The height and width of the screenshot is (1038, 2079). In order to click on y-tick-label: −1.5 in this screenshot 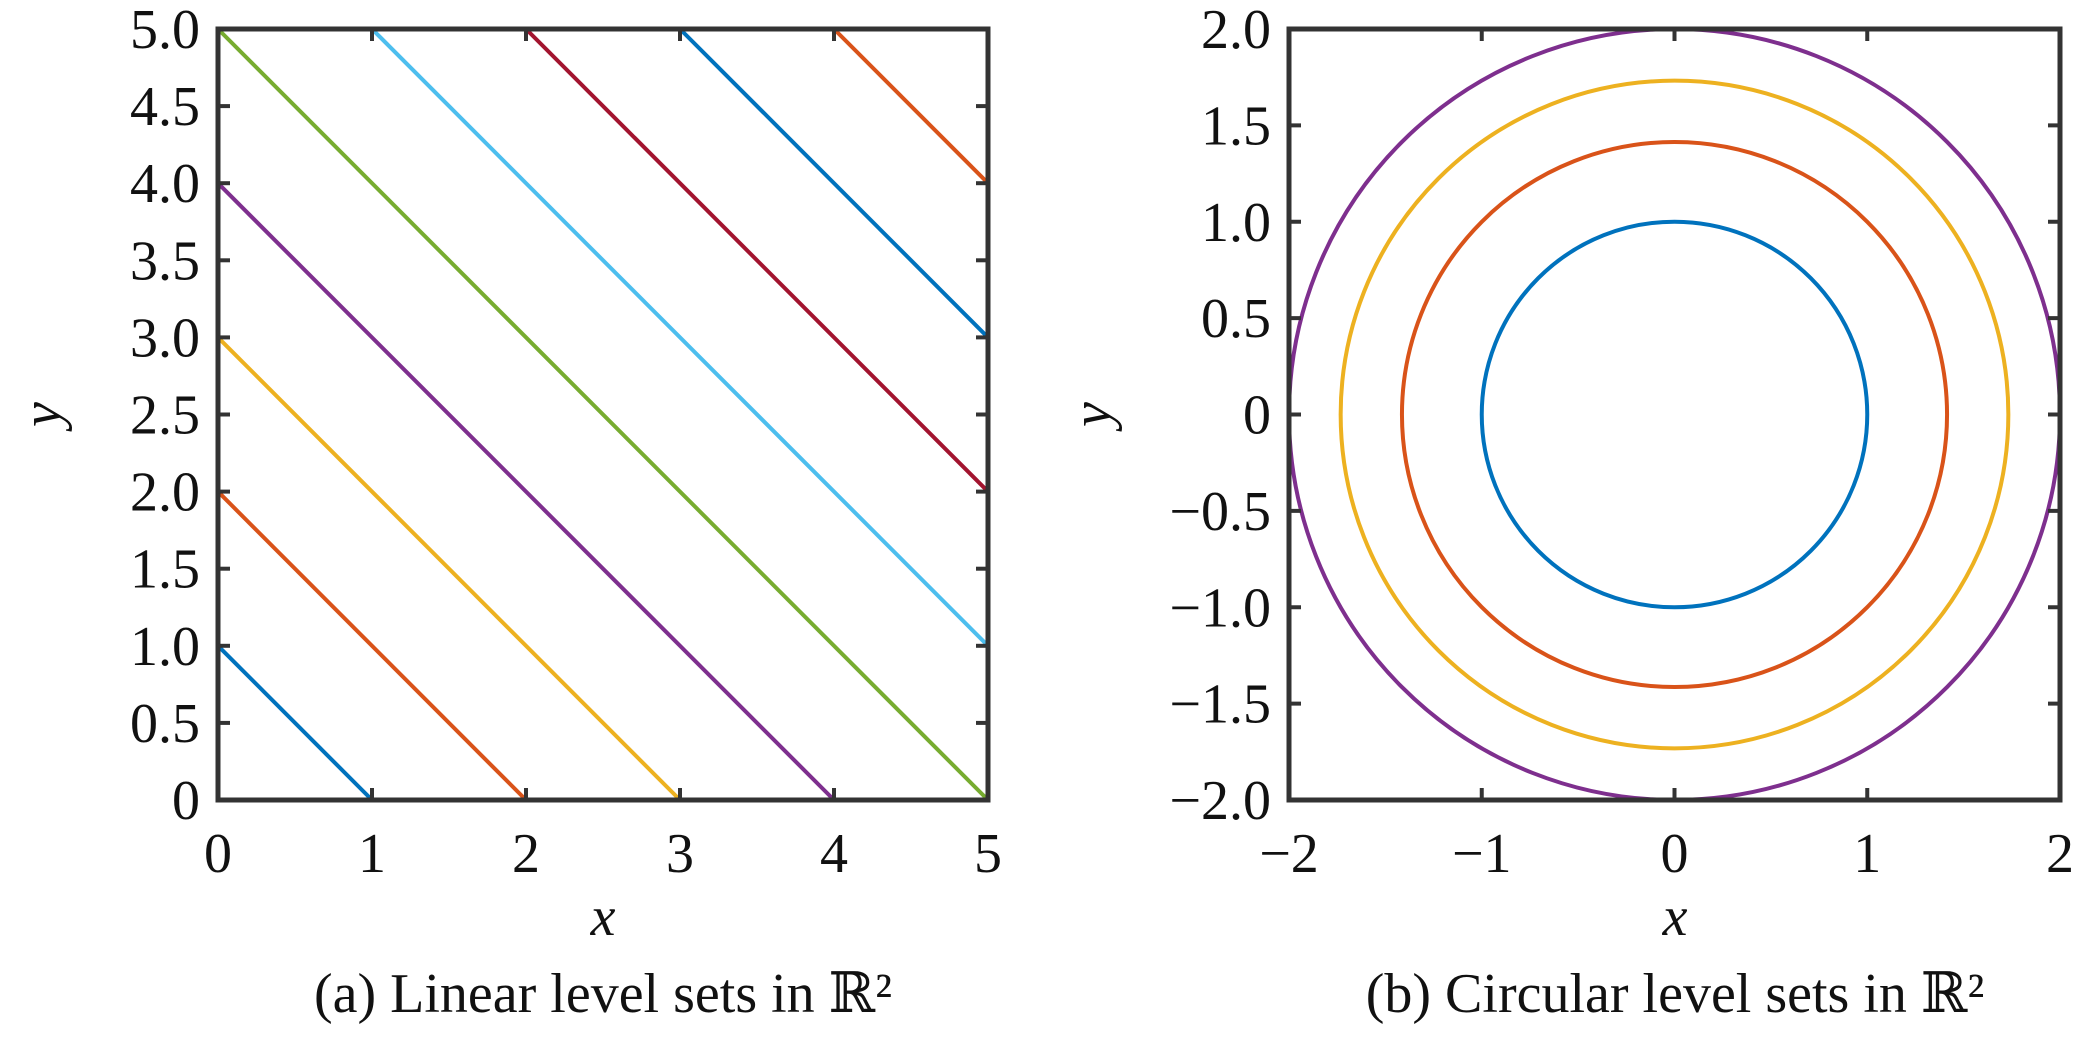, I will do `click(1220, 705)`.